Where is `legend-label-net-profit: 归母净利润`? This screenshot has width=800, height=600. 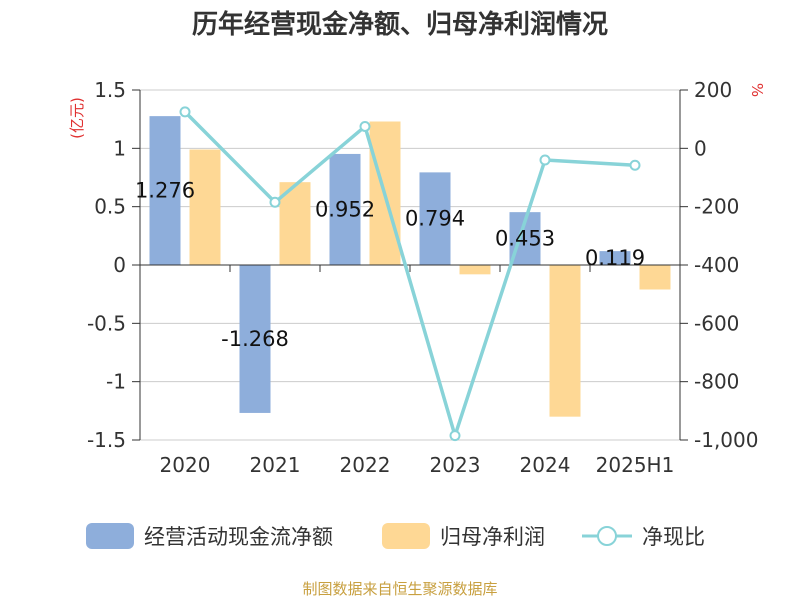
legend-label-net-profit: 归母净利润 is located at coordinates (492, 537).